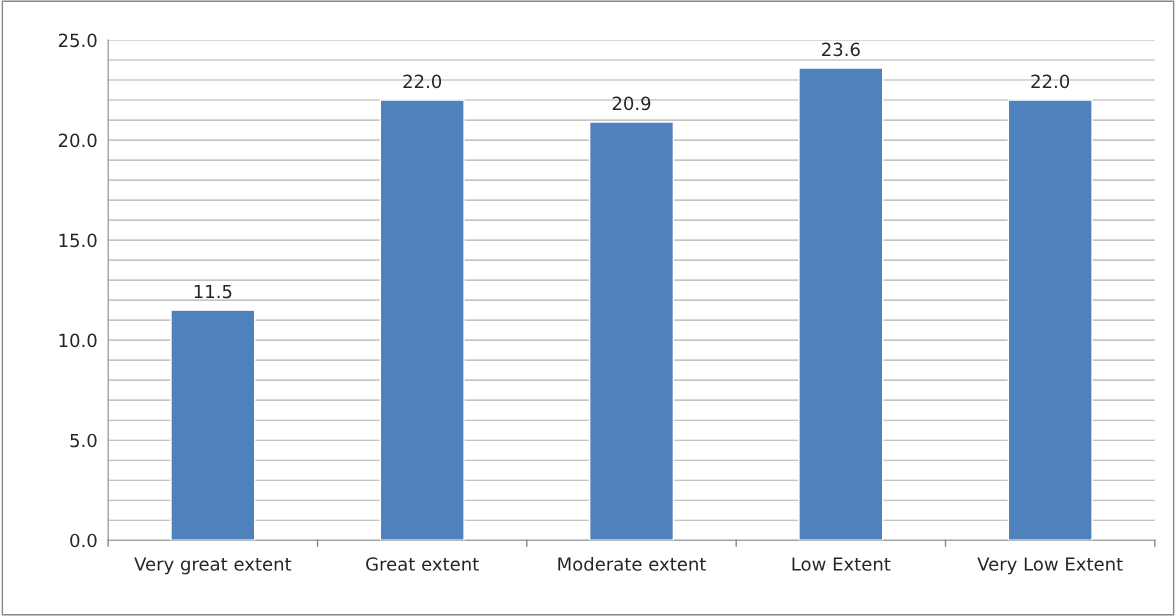 The image size is (1176, 616). What do you see at coordinates (77, 40) in the screenshot?
I see `y-tick-label: 25.0` at bounding box center [77, 40].